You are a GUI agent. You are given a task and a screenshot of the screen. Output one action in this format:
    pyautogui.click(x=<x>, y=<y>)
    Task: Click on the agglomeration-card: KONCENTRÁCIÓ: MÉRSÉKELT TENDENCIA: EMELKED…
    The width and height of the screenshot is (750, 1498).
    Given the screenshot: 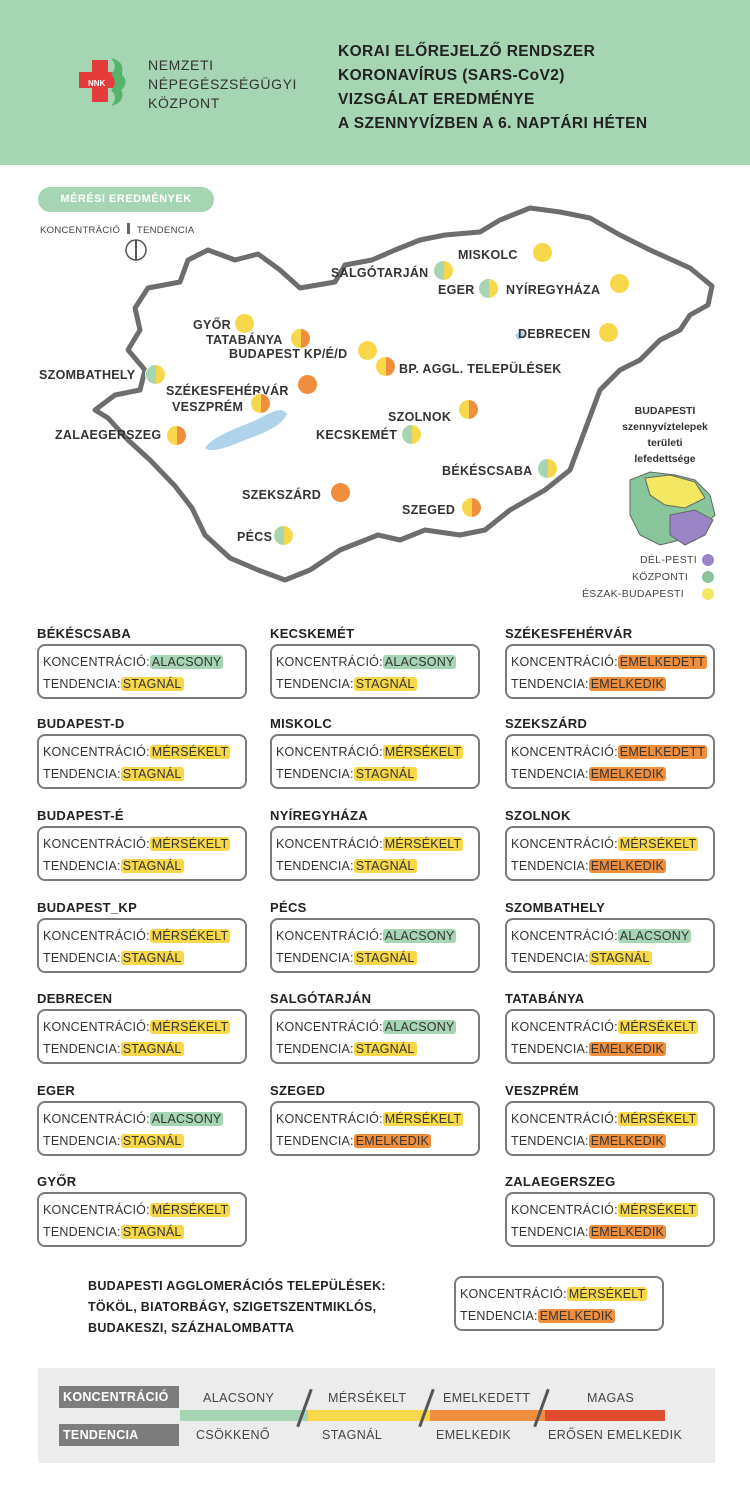 What is the action you would take?
    pyautogui.click(x=559, y=1303)
    